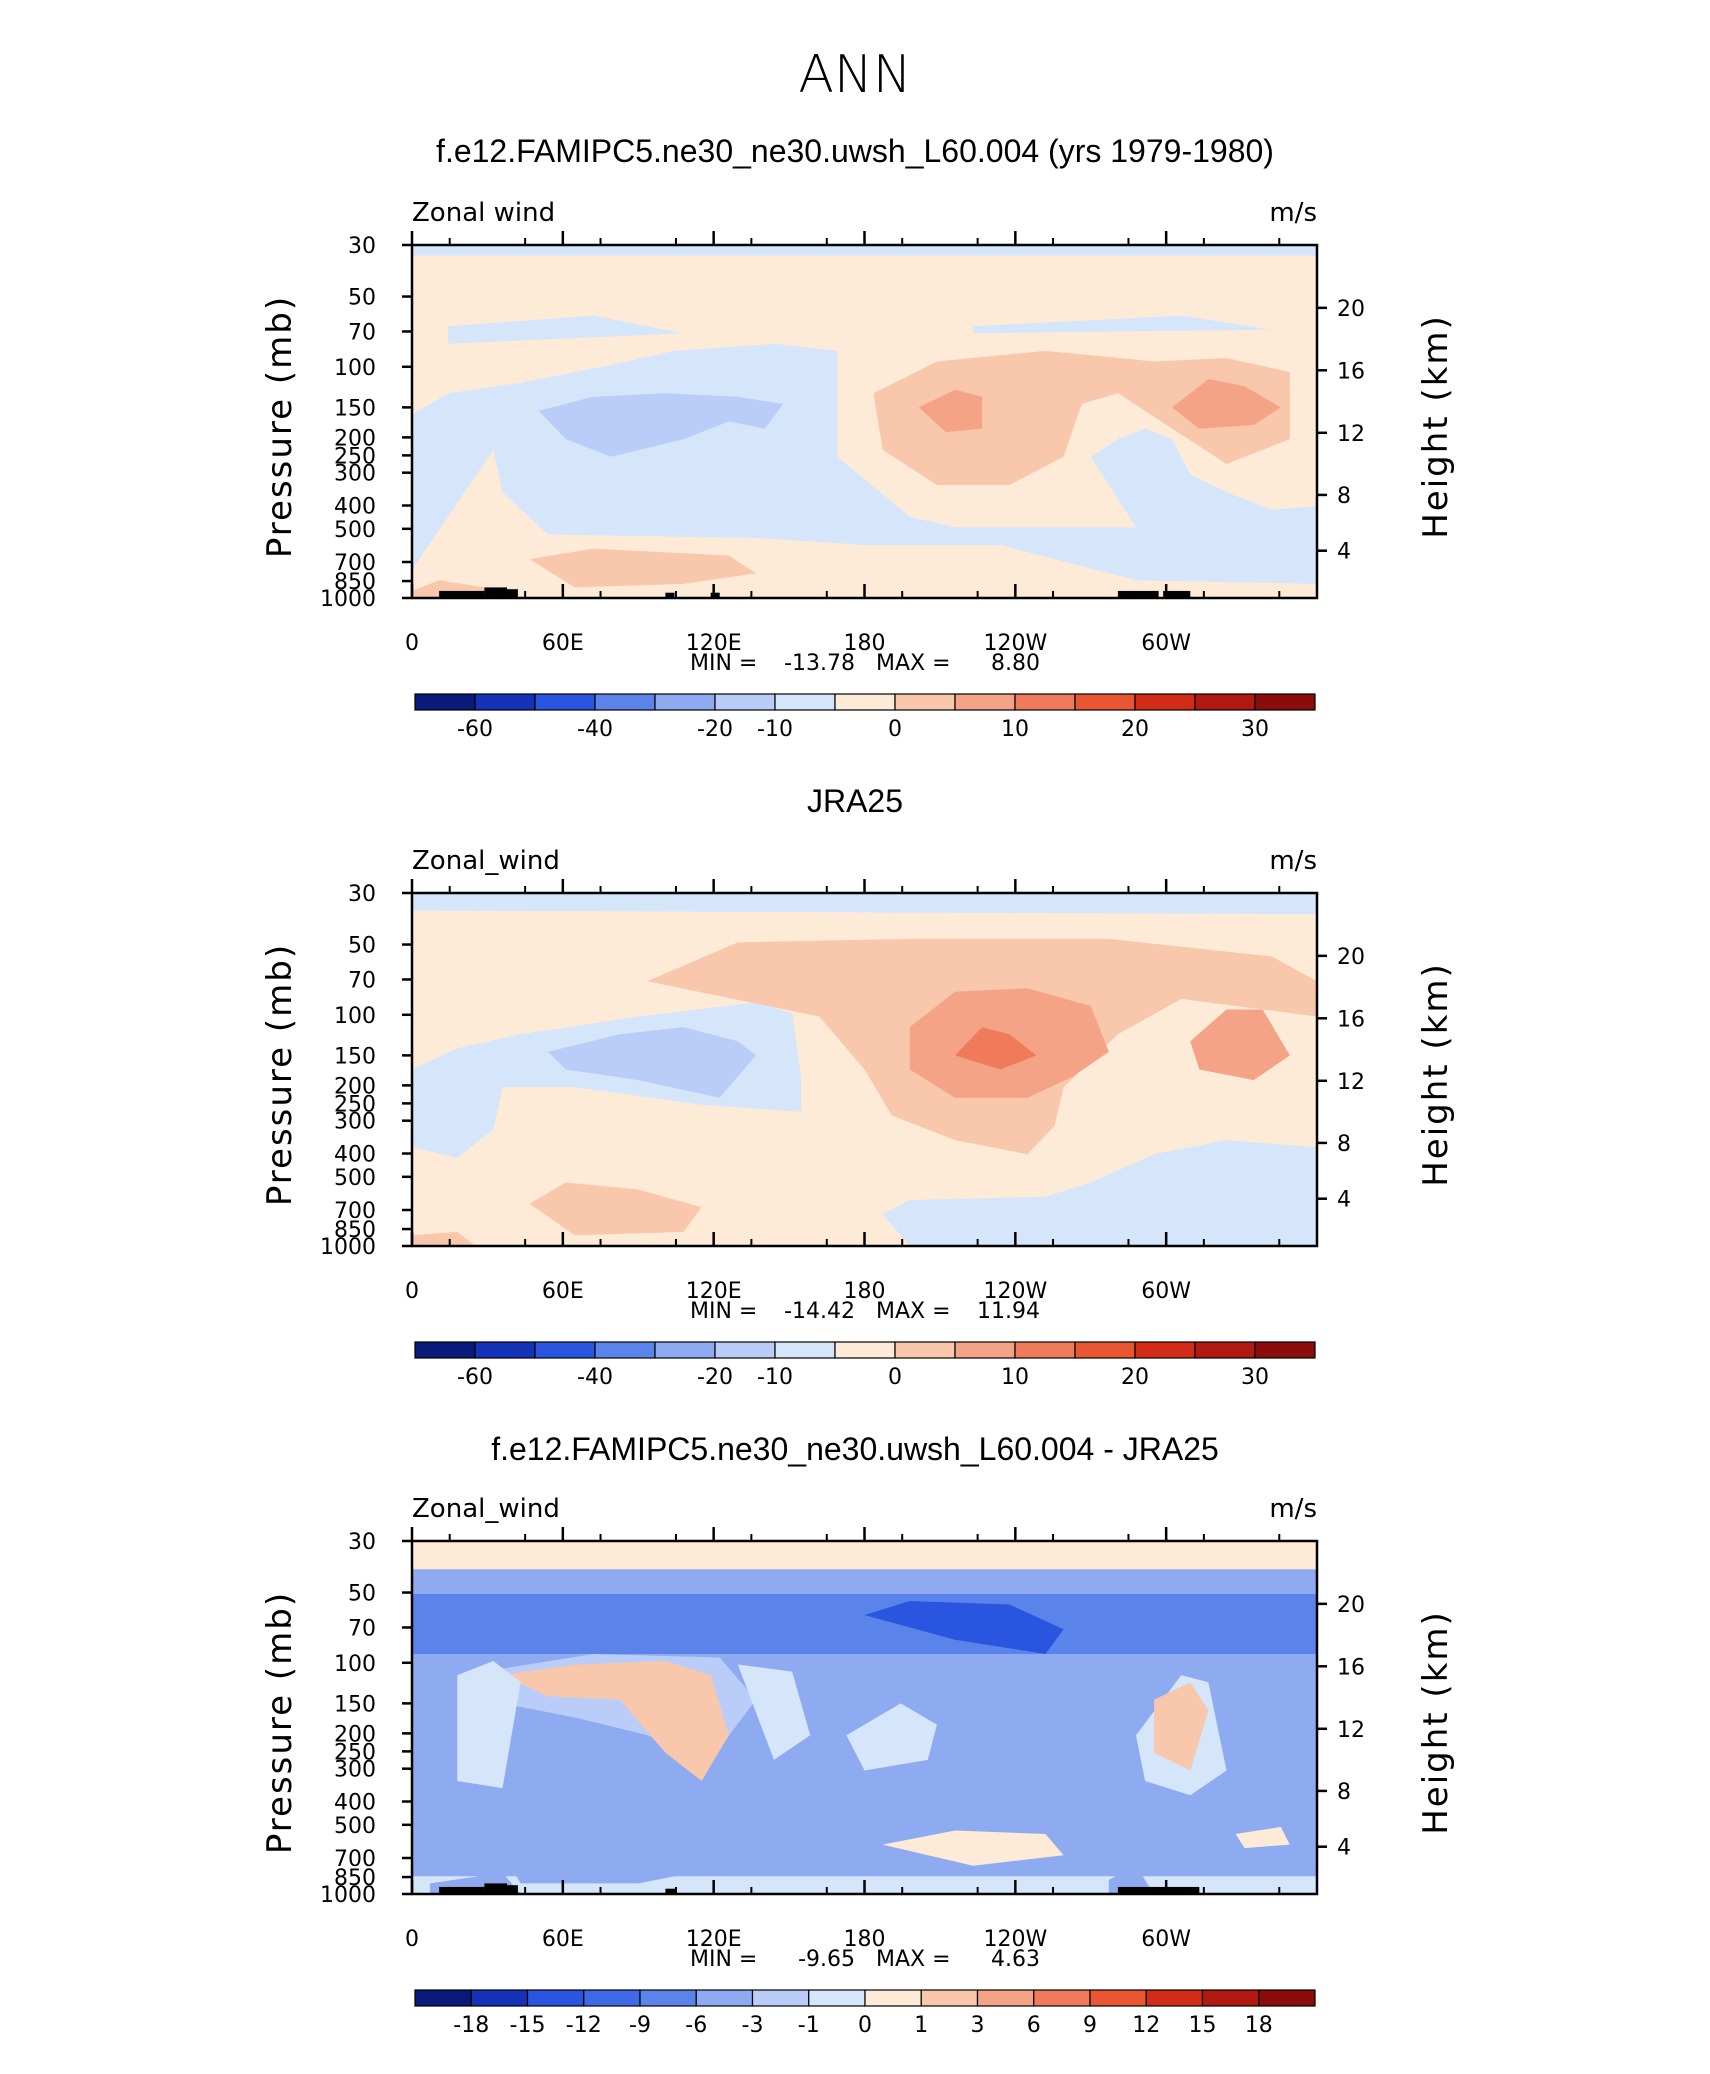 Image resolution: width=1710 pixels, height=2074 pixels. I want to click on x-tick-label: 0, so click(412, 643).